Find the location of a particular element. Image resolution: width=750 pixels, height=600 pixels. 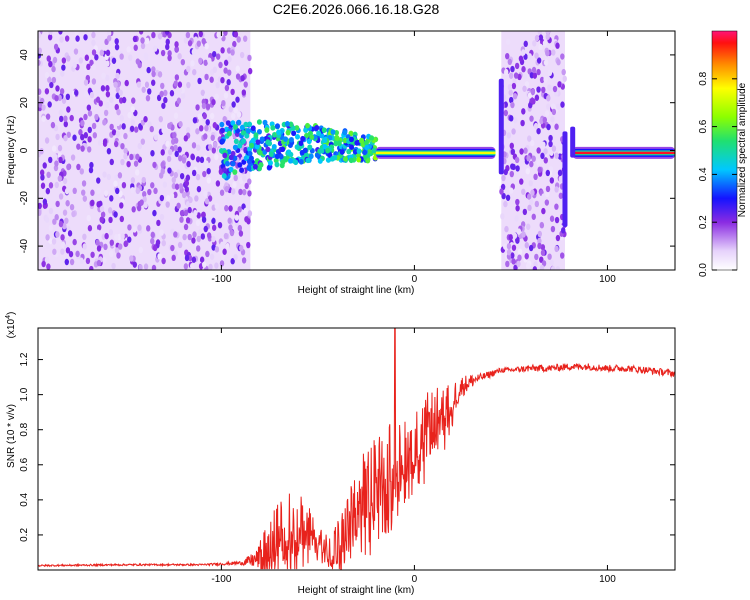

spectrogram-xtick-label: 100 is located at coordinates (607, 279).